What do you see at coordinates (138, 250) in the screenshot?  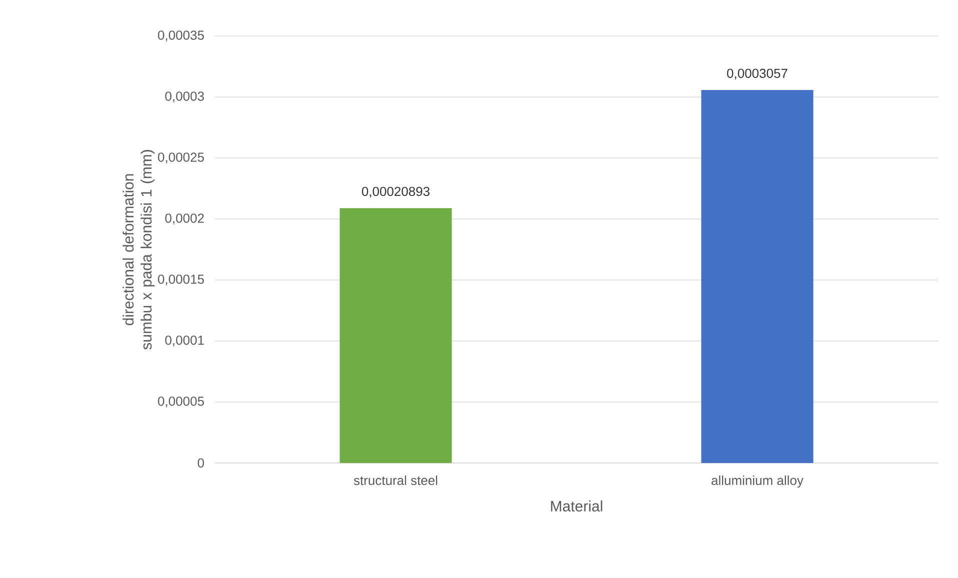 I see `y-axis-title: directional deformation sumbu x pada kondisi 1 (mm)` at bounding box center [138, 250].